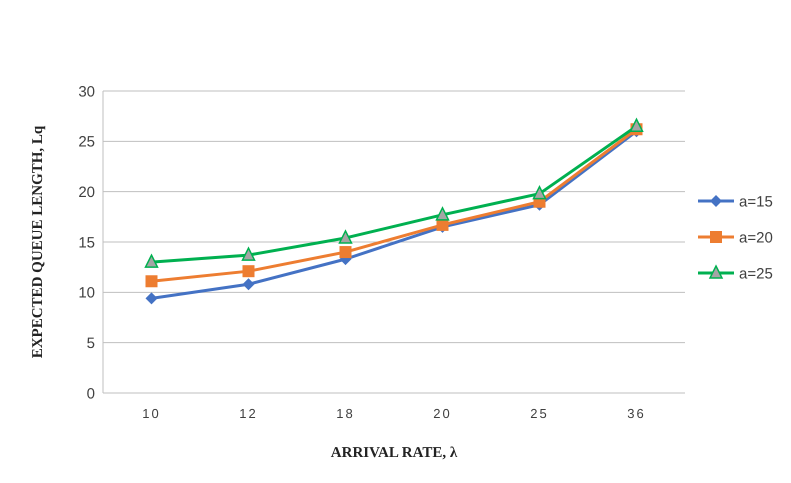  What do you see at coordinates (90, 343) in the screenshot?
I see `y-tick-label: 5` at bounding box center [90, 343].